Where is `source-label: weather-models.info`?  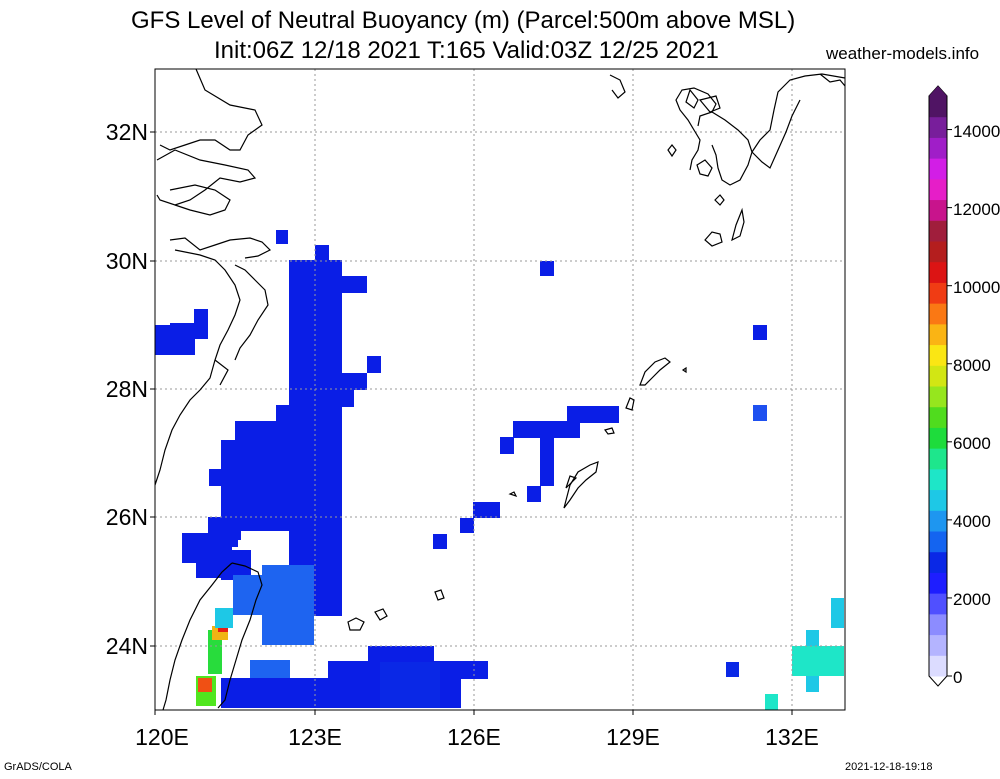 source-label: weather-models.info is located at coordinates (903, 53).